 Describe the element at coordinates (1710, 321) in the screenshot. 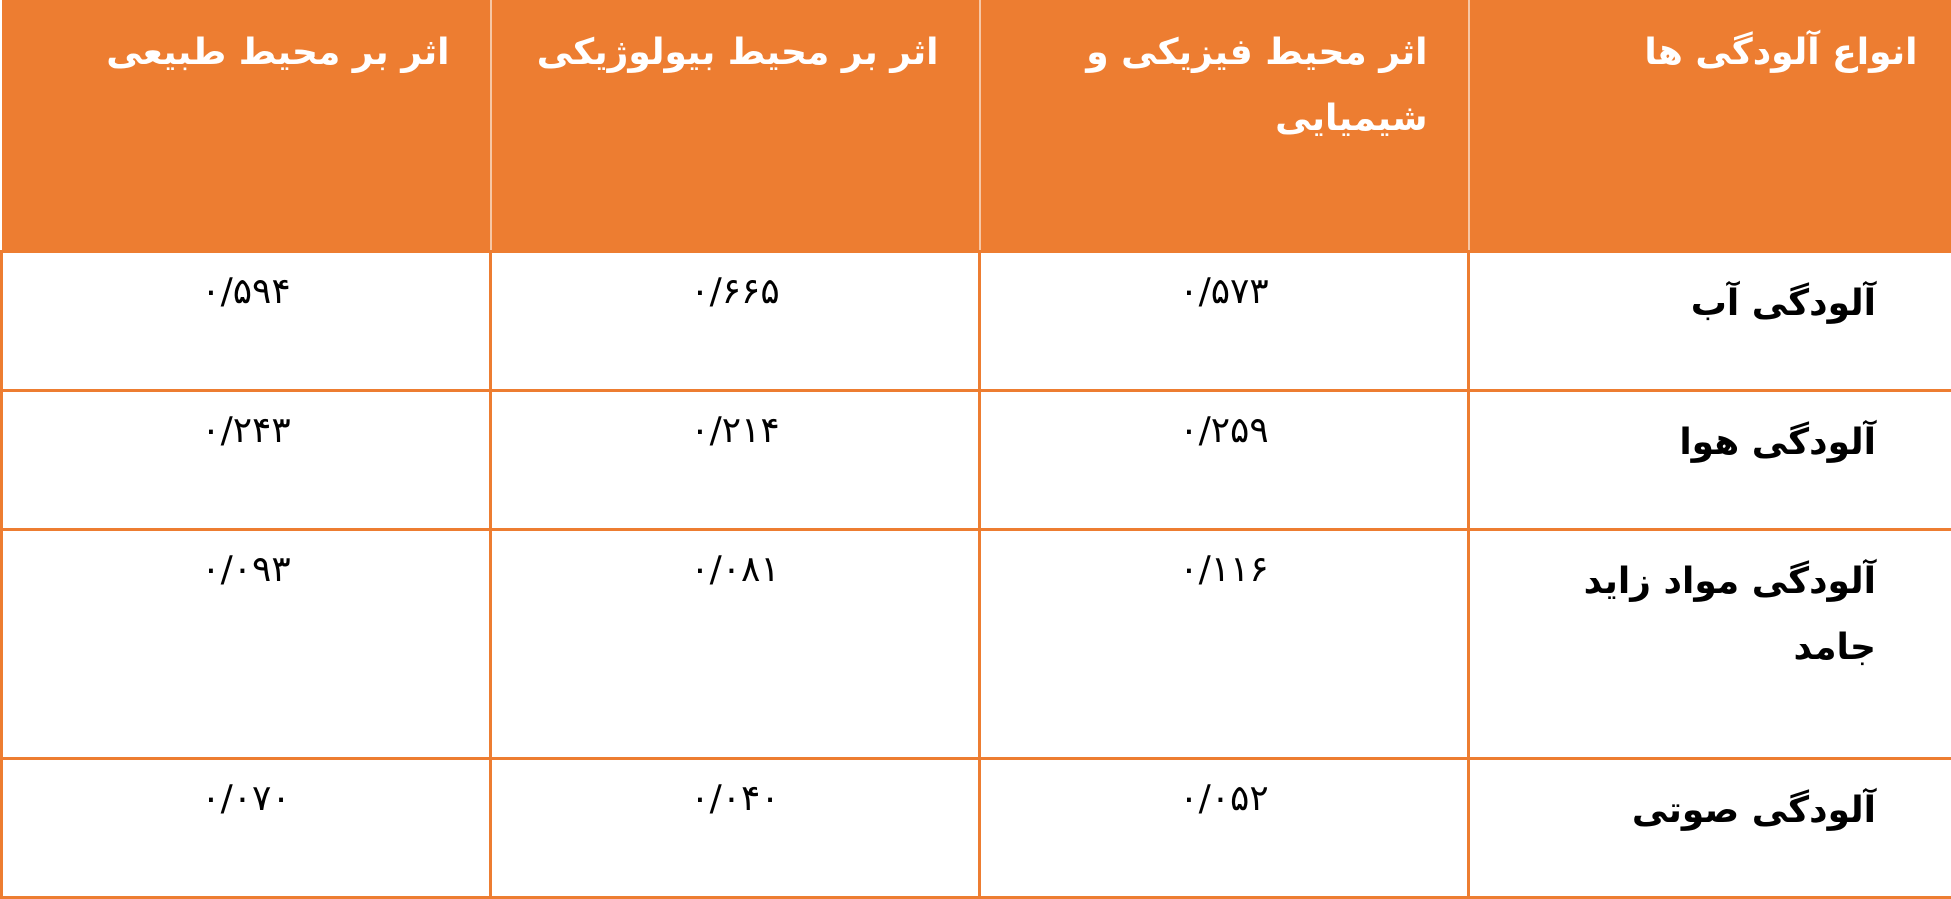

I see `pollution-type-cell: آلودگی آب` at that location.